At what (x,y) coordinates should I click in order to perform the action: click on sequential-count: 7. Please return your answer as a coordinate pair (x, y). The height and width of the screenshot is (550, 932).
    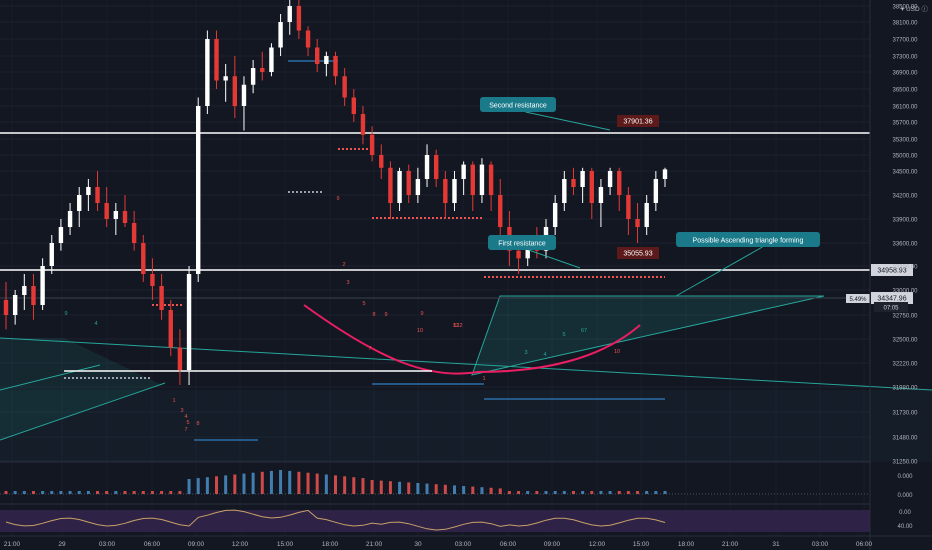
    Looking at the image, I should click on (369, 349).